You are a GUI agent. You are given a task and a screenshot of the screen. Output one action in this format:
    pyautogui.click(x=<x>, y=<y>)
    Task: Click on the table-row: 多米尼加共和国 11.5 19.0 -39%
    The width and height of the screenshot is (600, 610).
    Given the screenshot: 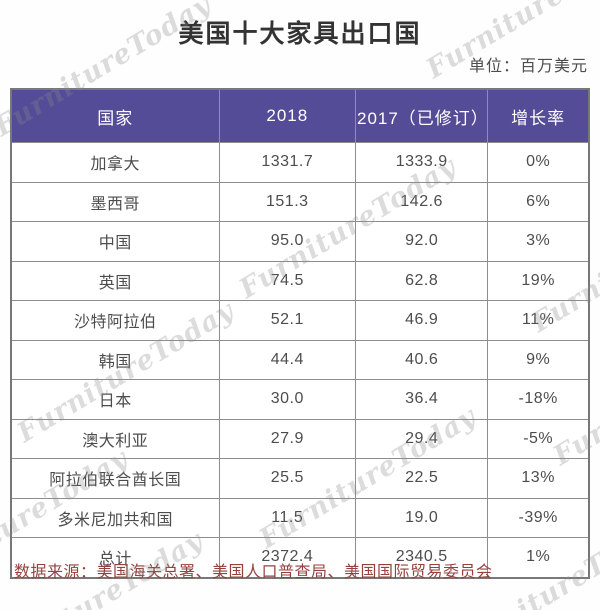 What is the action you would take?
    pyautogui.click(x=300, y=517)
    